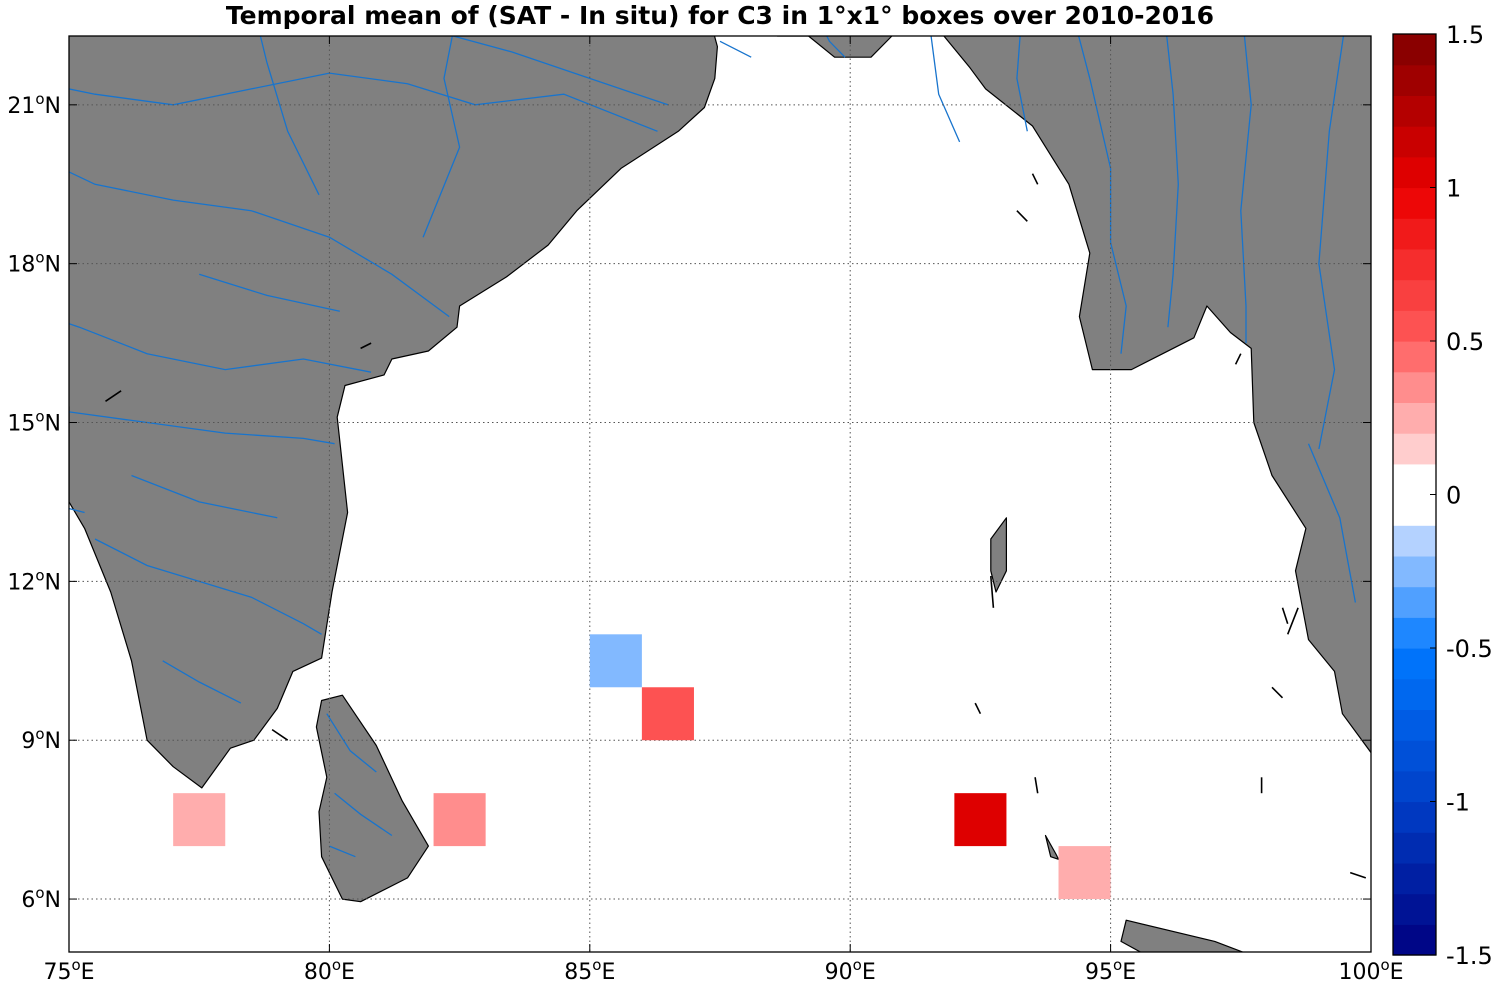  I want to click on x-tick-label: 95oE, so click(1110, 970).